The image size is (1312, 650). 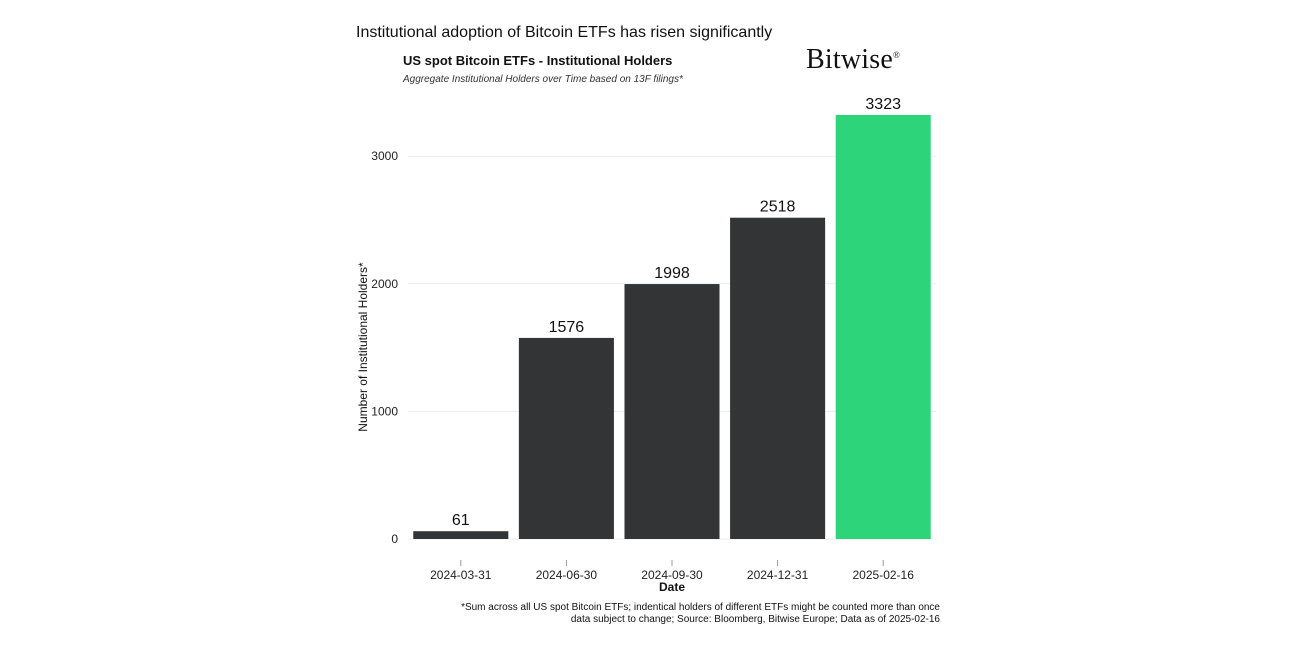 I want to click on bitwise-logo: Bitwise®, so click(x=853, y=59).